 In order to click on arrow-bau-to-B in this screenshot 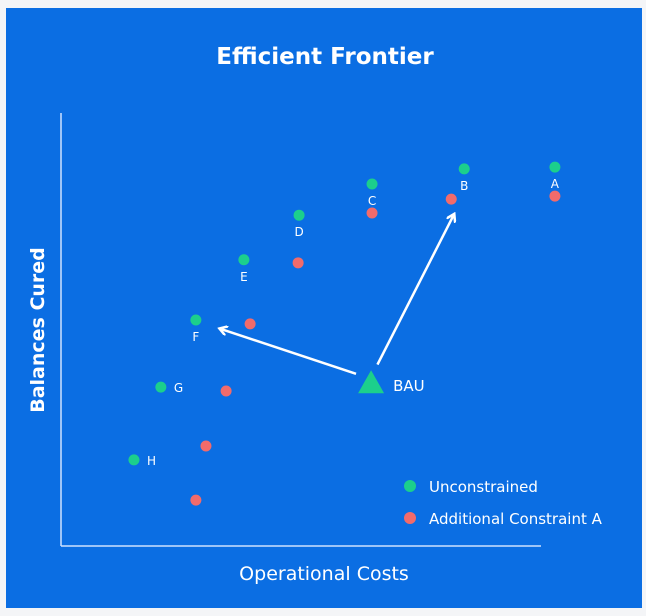, I will do `click(414, 290)`.